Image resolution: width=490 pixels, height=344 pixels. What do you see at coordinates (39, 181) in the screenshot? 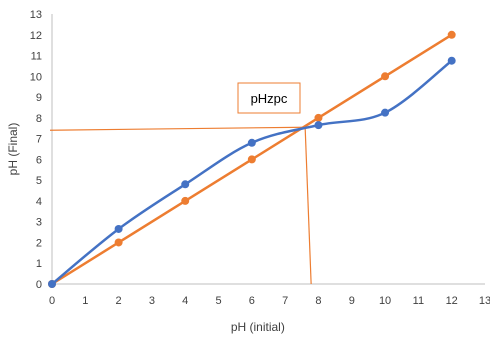
I see `y-tick-label: 5` at bounding box center [39, 181].